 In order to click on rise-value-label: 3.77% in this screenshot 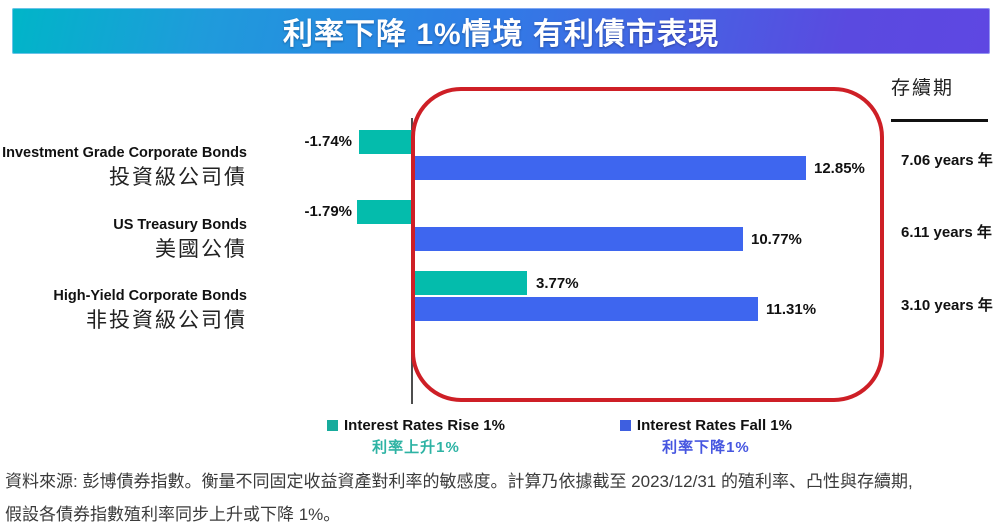, I will do `click(557, 283)`.